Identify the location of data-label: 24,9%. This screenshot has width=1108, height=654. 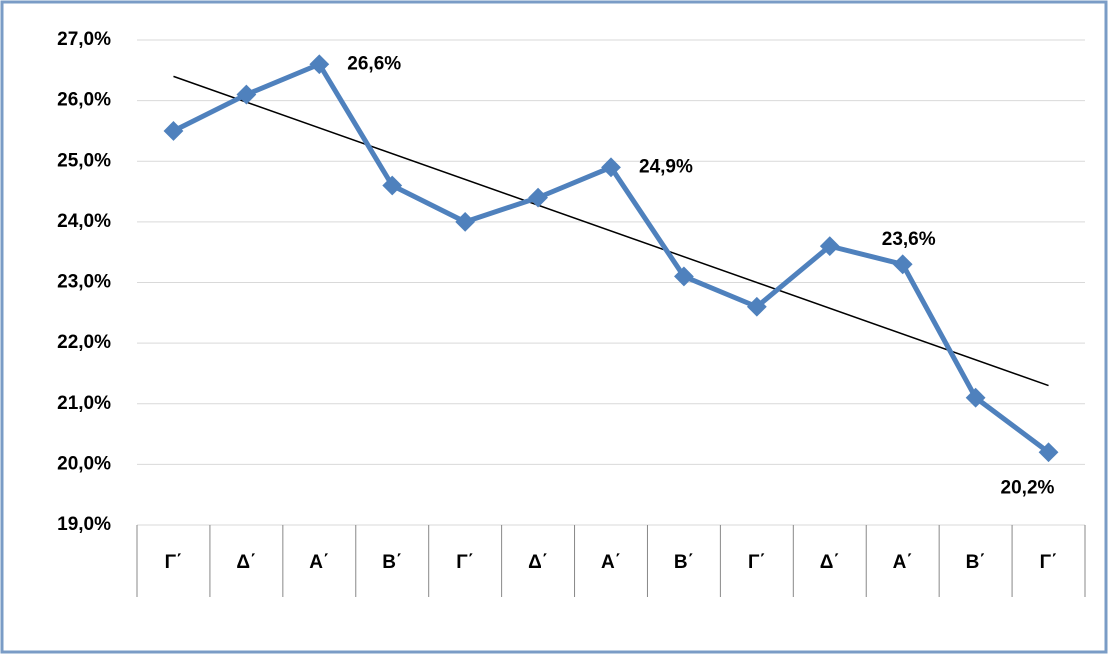
(666, 166).